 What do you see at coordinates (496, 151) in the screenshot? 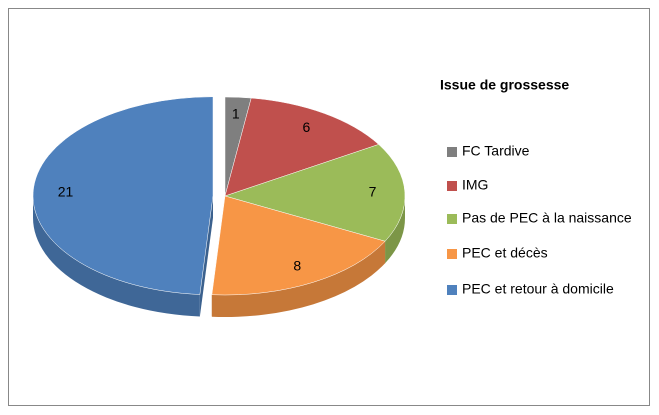
I see `legend-label: FC Tardive` at bounding box center [496, 151].